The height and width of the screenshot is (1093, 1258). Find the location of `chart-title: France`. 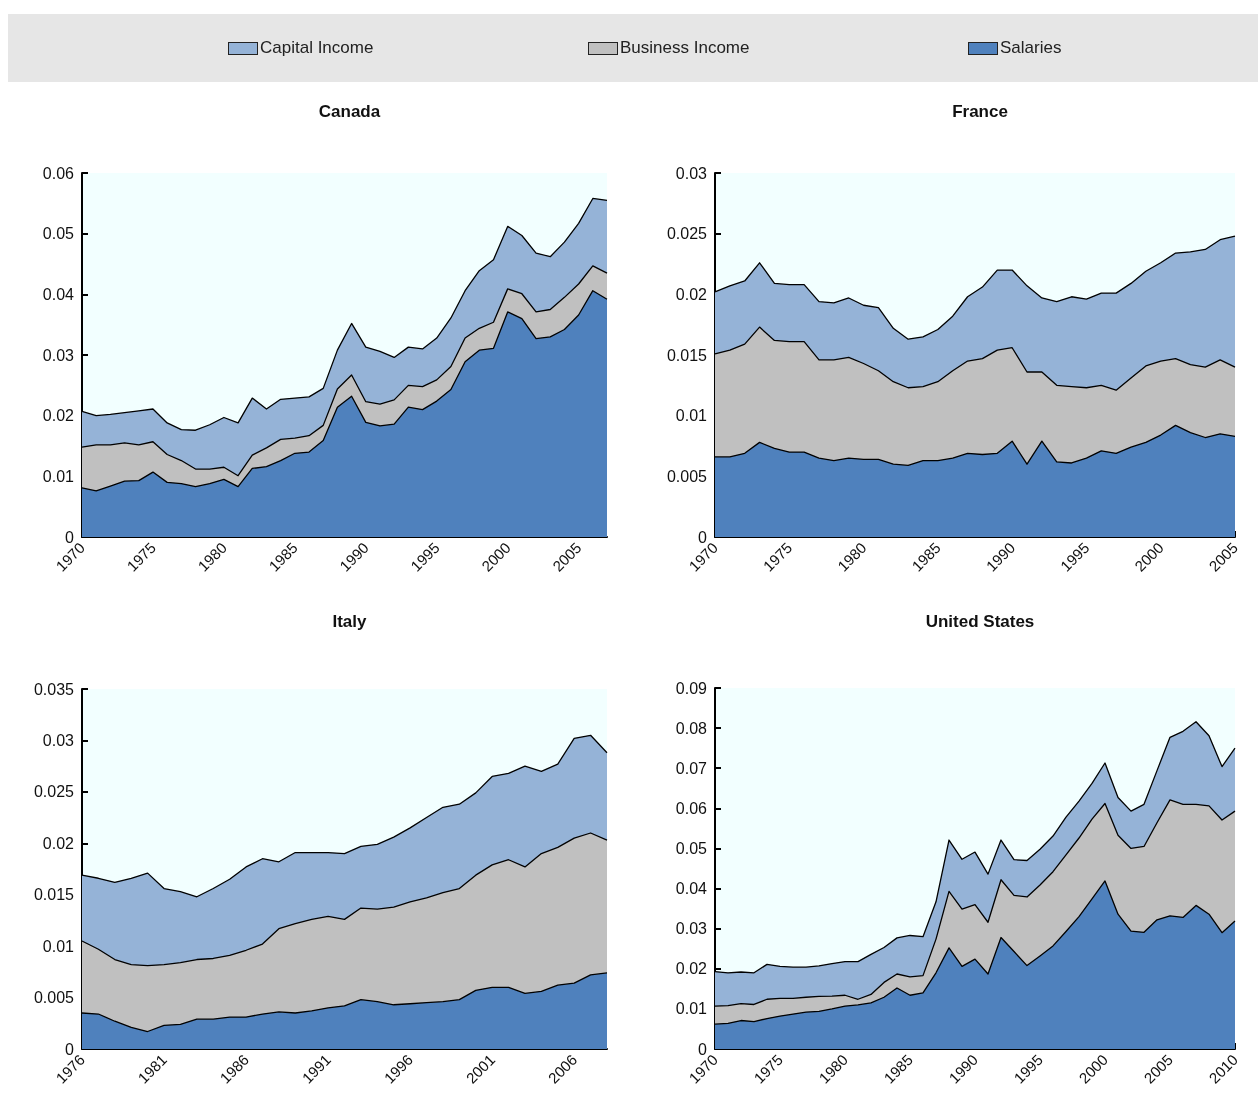

chart-title: France is located at coordinates (980, 111).